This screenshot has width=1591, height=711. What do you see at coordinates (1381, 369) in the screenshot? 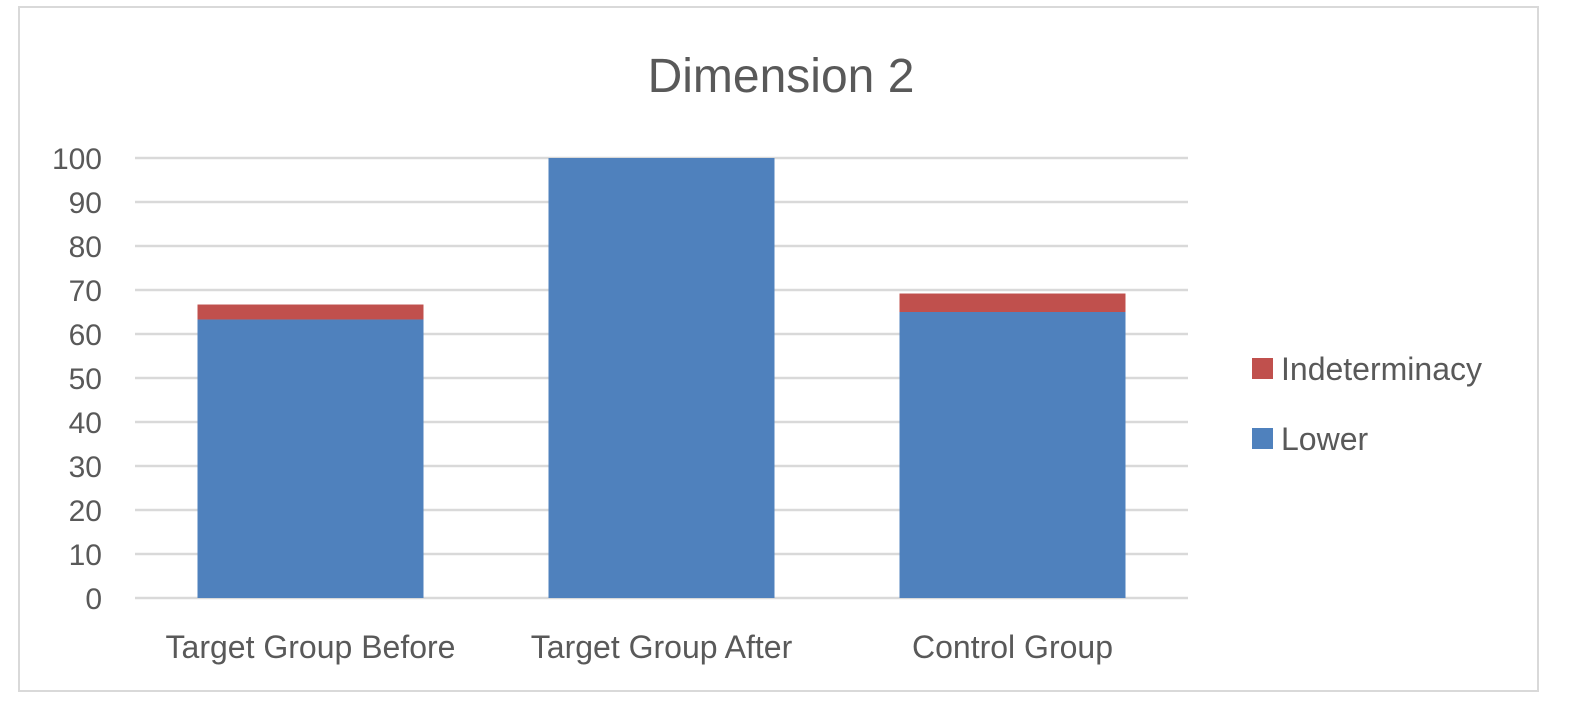
I see `legend-label-indeterminacy: Indeterminacy` at bounding box center [1381, 369].